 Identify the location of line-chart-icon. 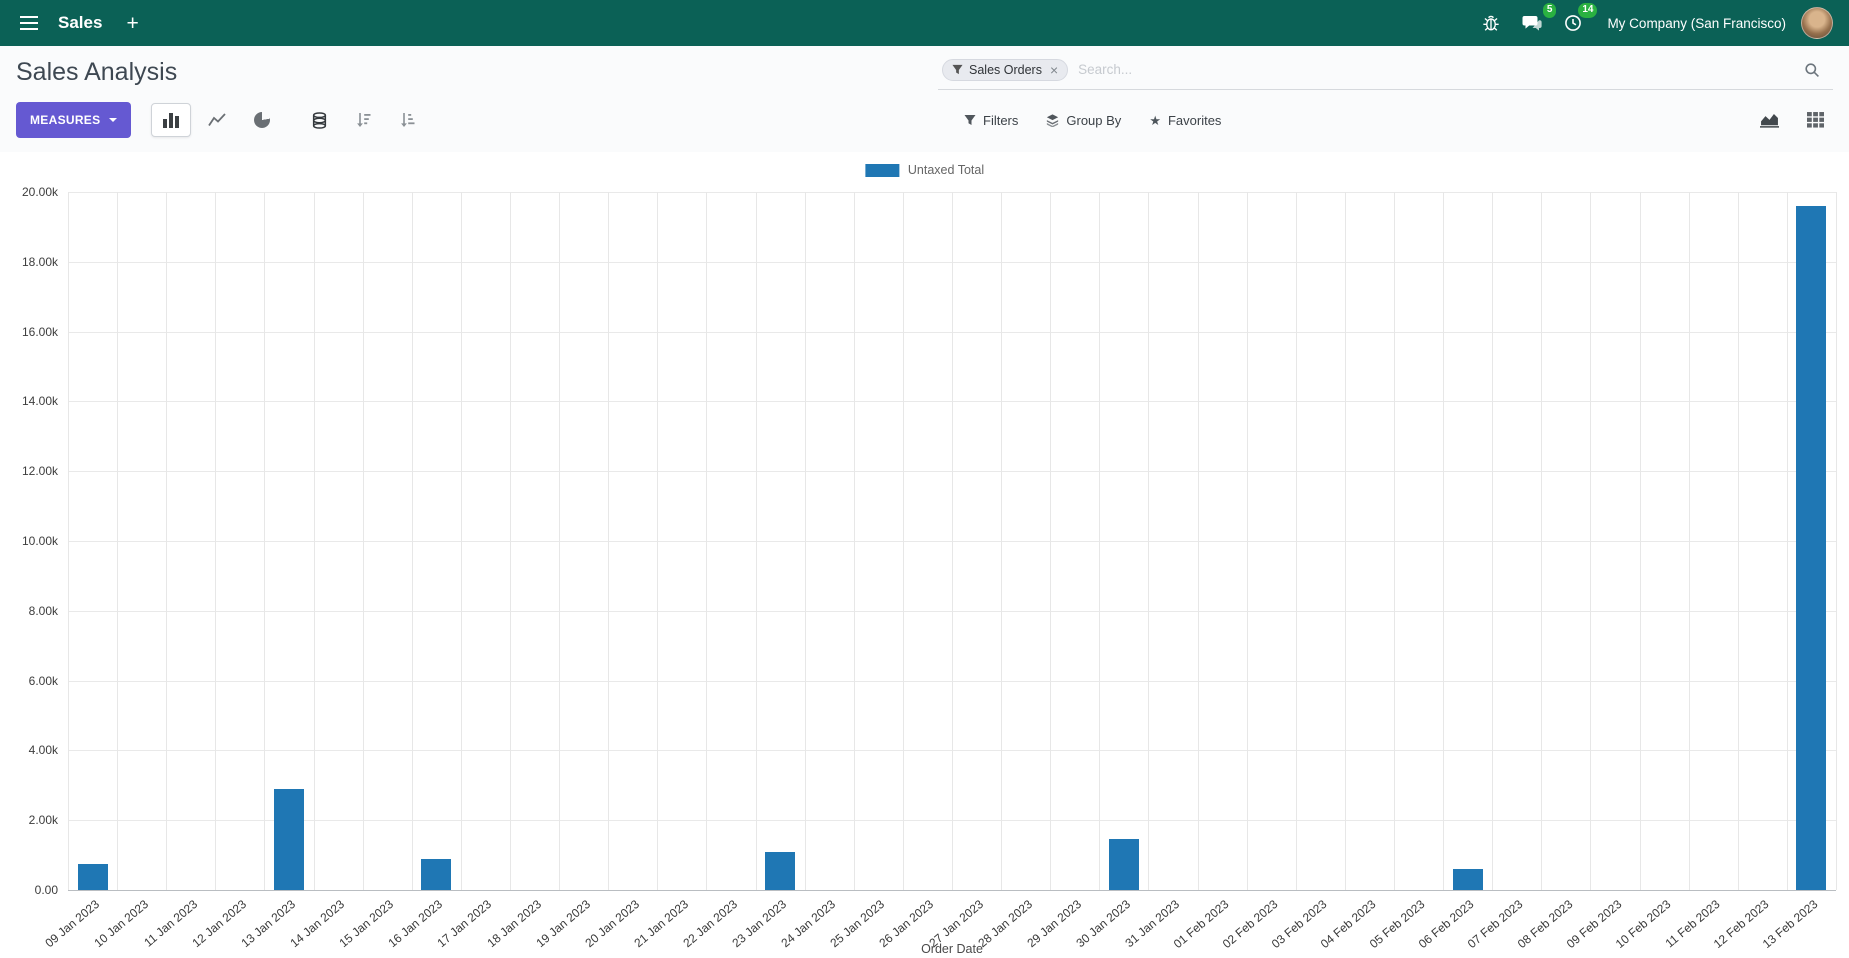
(217, 120).